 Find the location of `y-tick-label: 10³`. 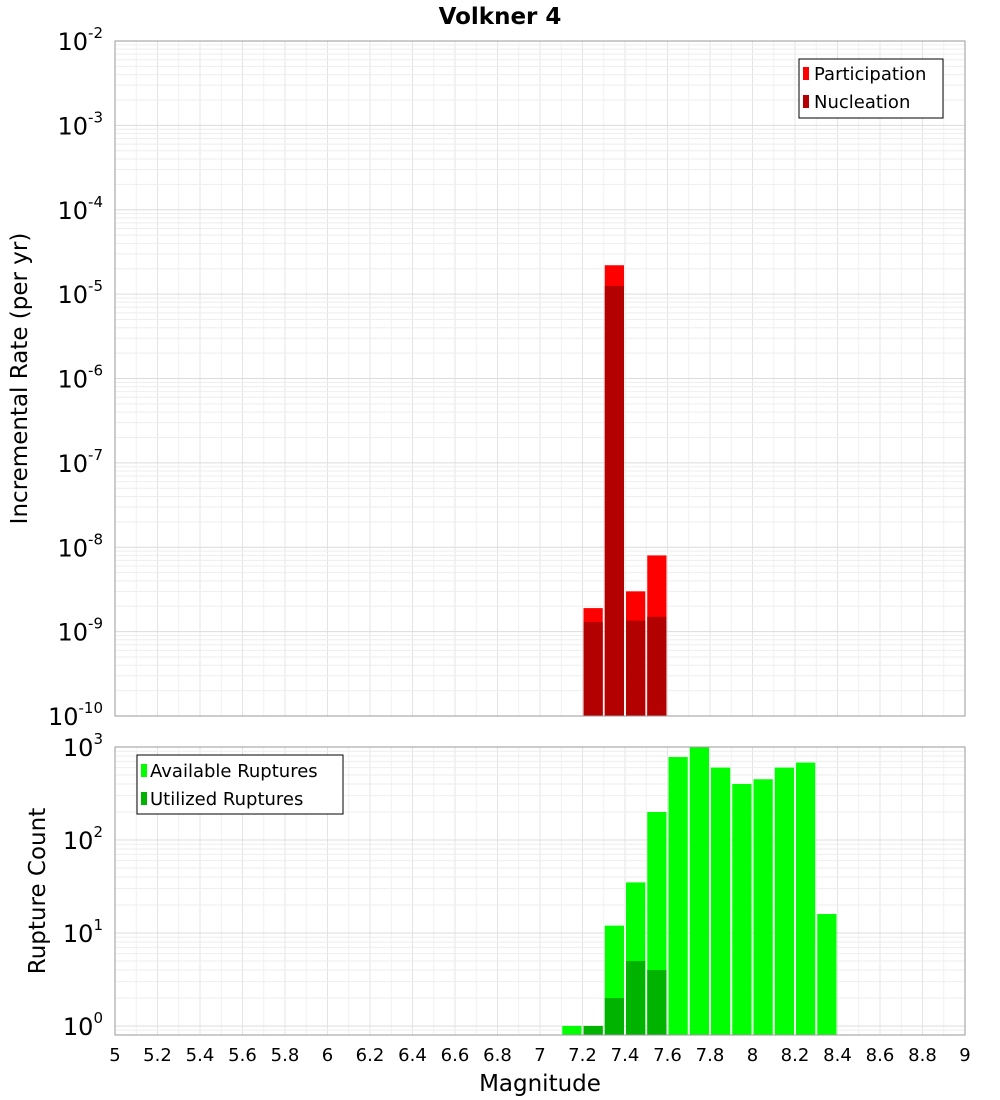

y-tick-label: 10³ is located at coordinates (83, 746).